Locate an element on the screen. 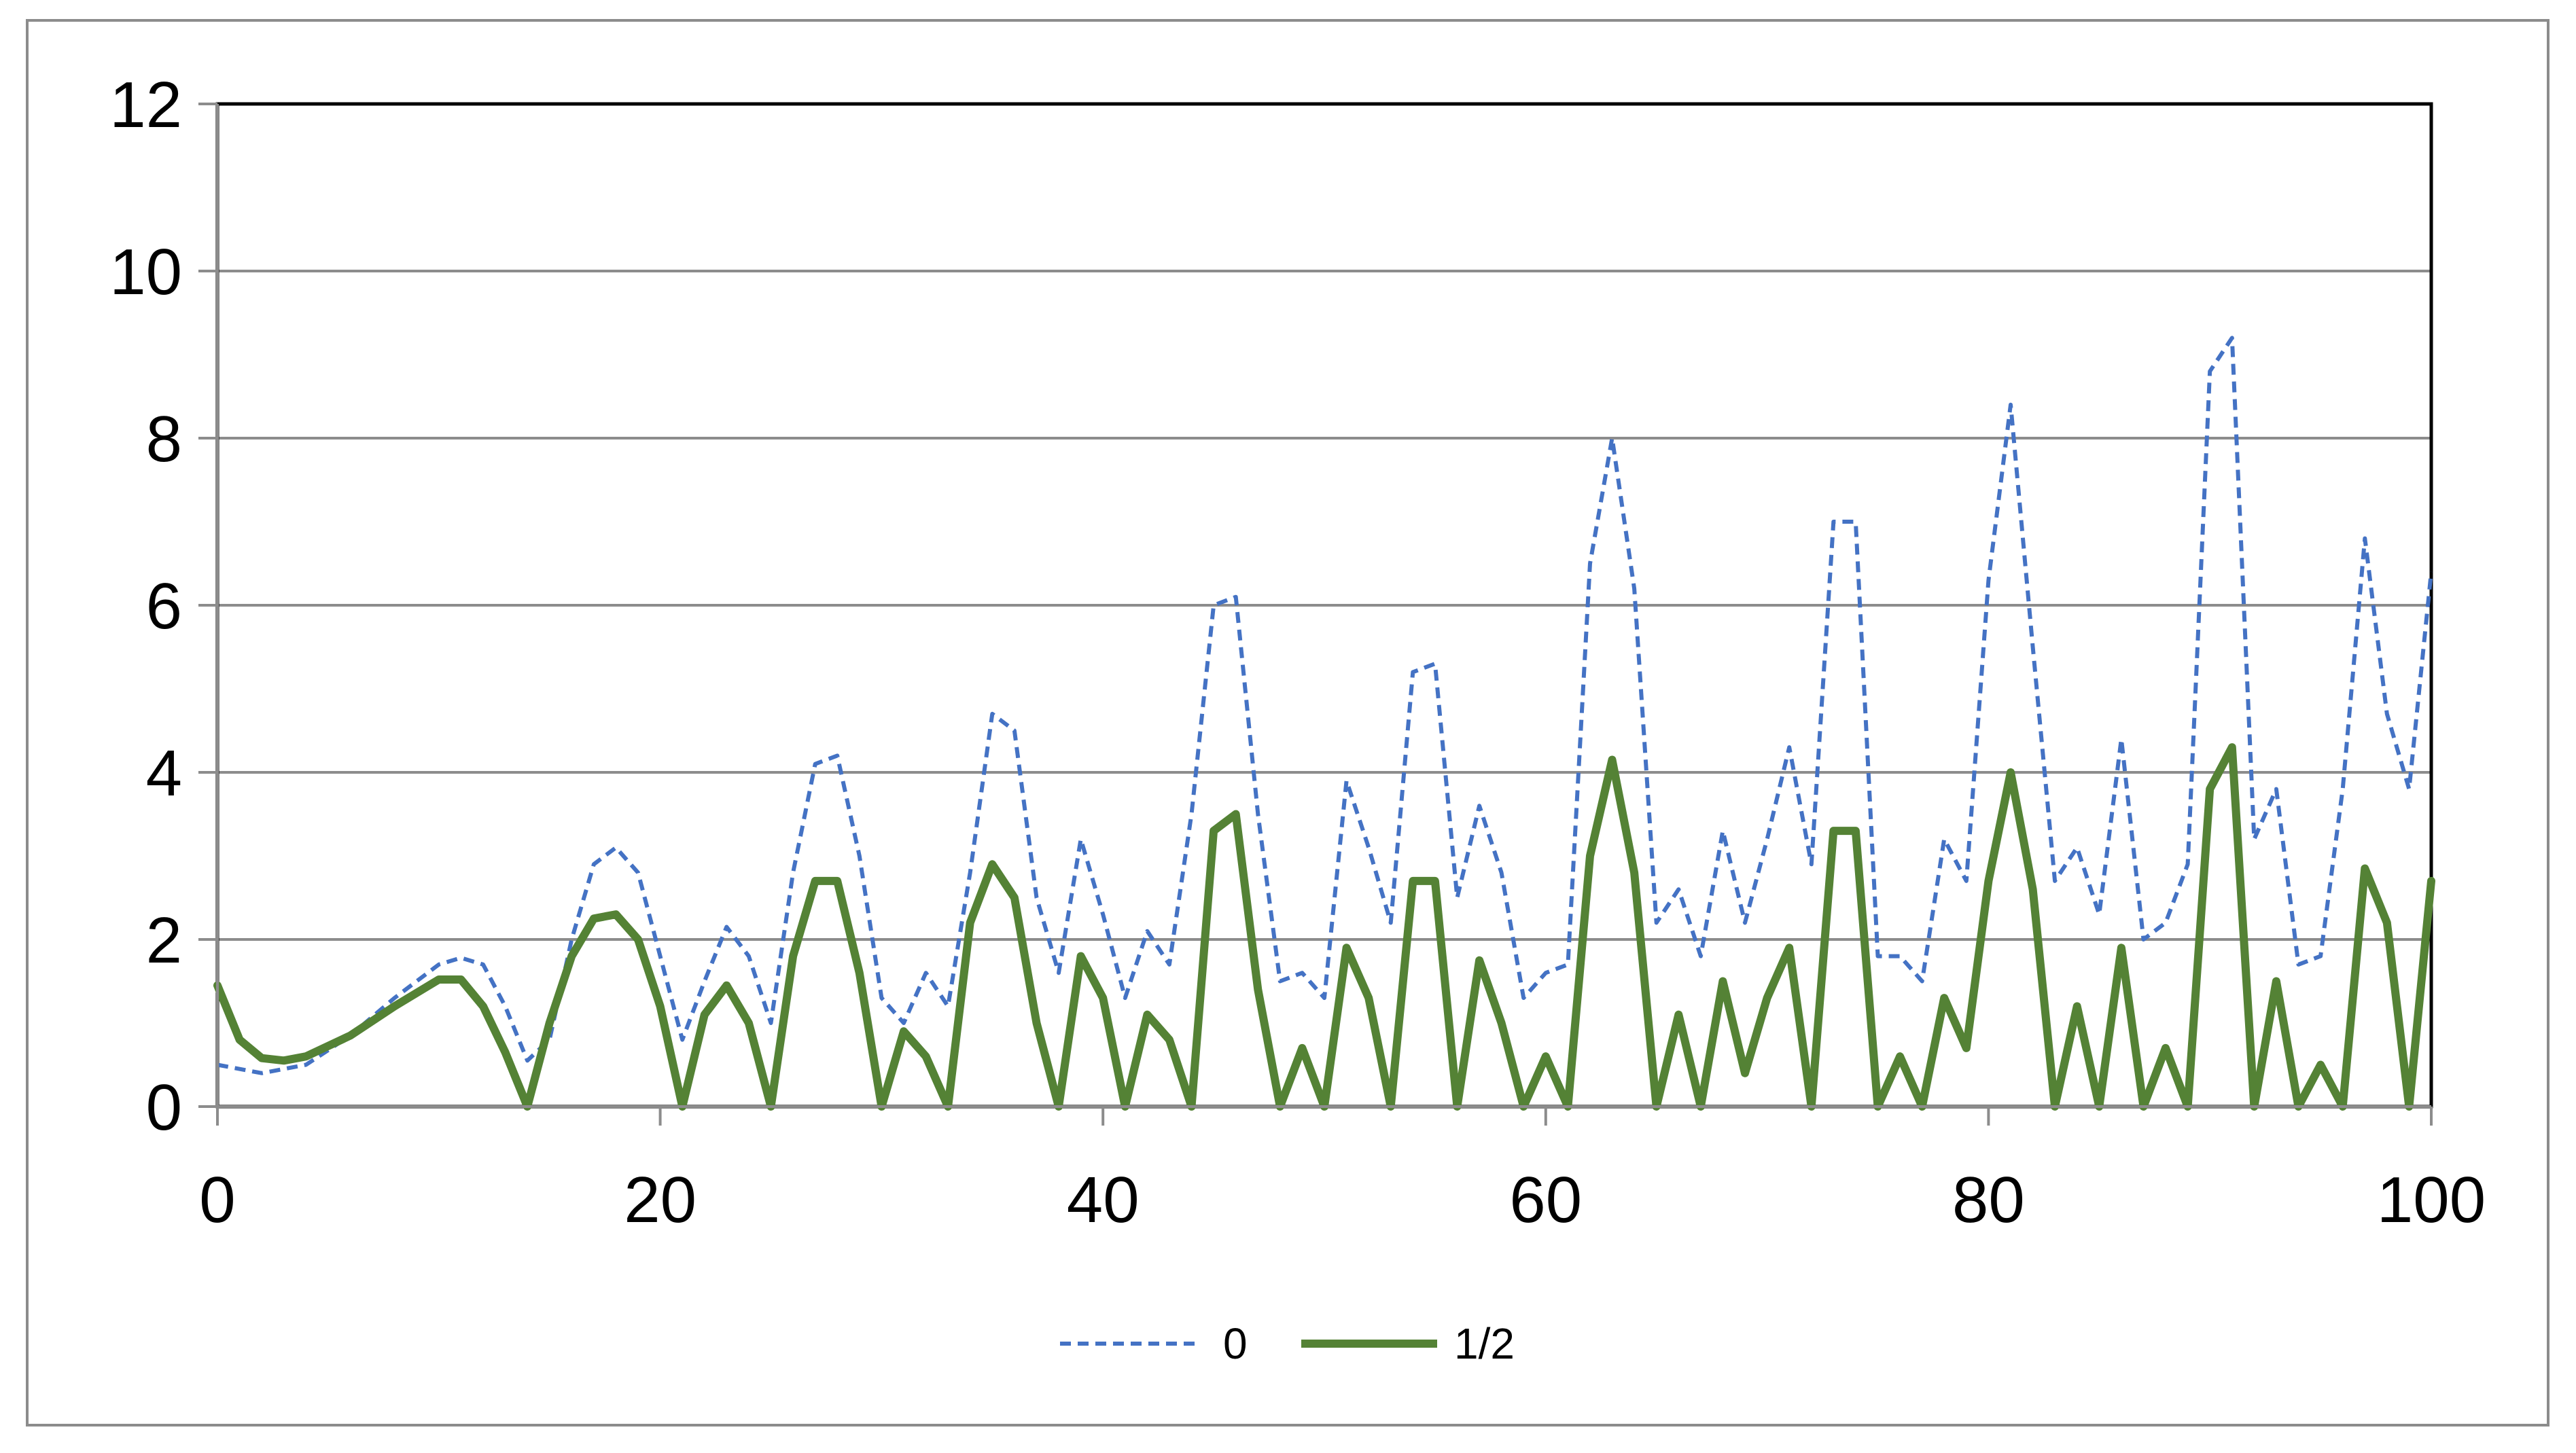 This screenshot has height=1453, width=2576. x-tick-label: 80 is located at coordinates (1988, 1200).